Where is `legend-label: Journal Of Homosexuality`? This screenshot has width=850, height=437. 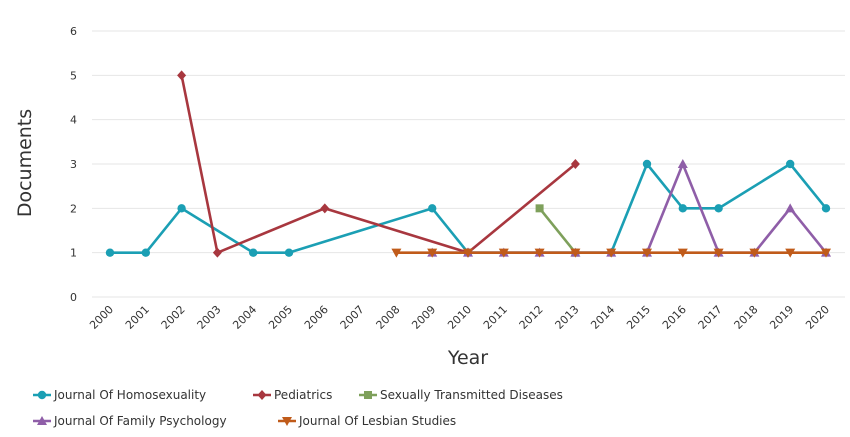
legend-label: Journal Of Homosexuality is located at coordinates (129, 395).